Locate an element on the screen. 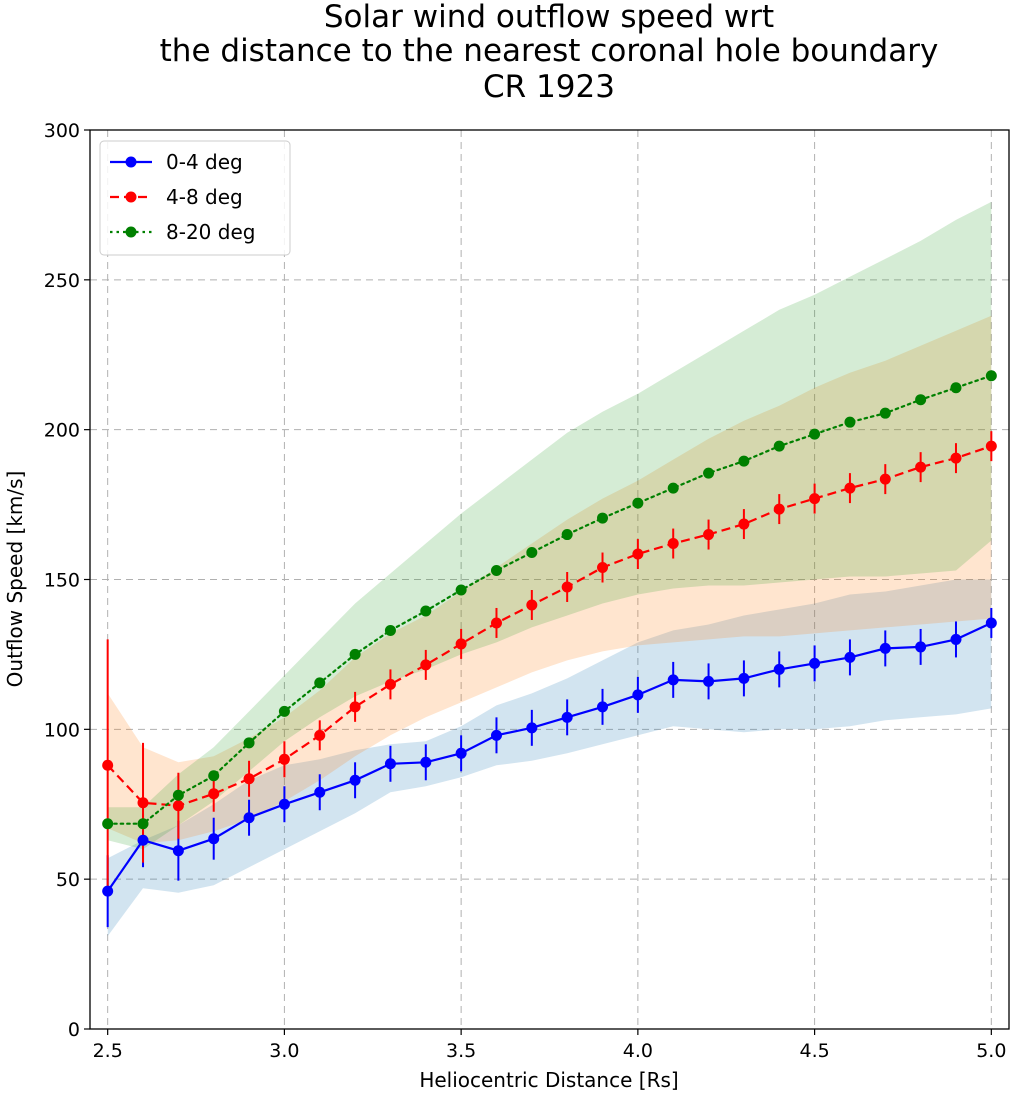  x-tick-label: 3.5 is located at coordinates (461, 1051).